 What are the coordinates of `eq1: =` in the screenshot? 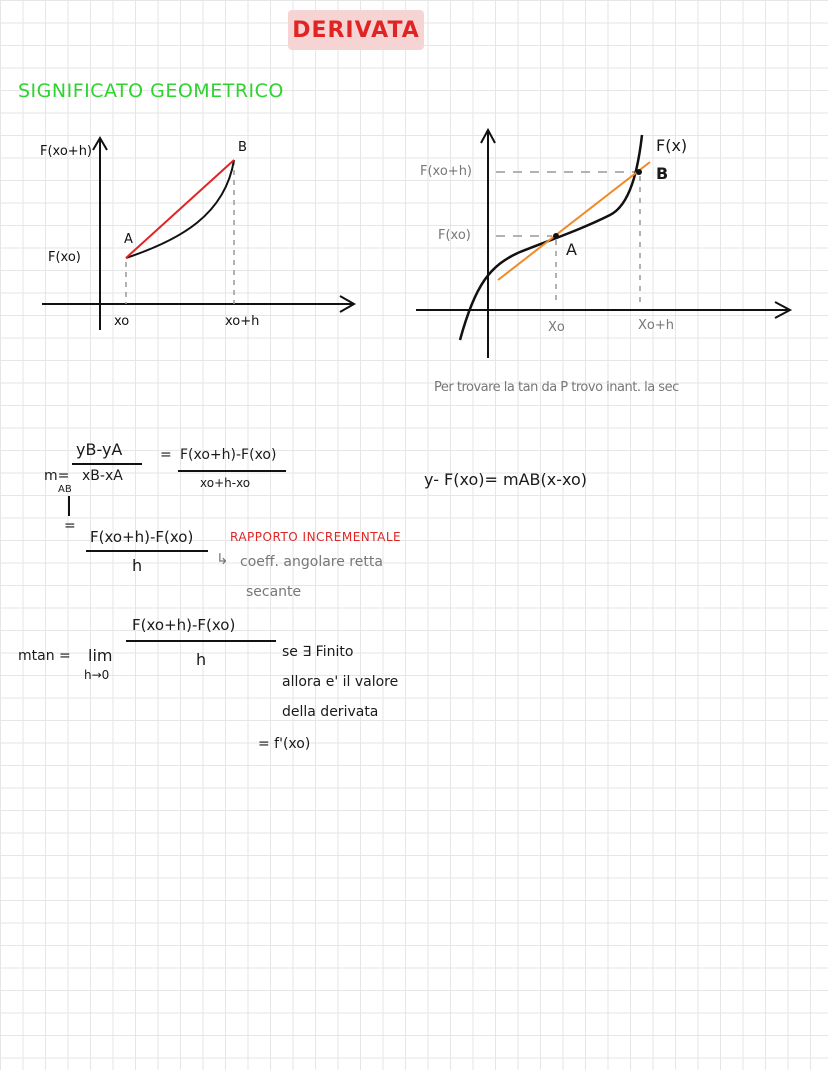 It's located at (166, 455).